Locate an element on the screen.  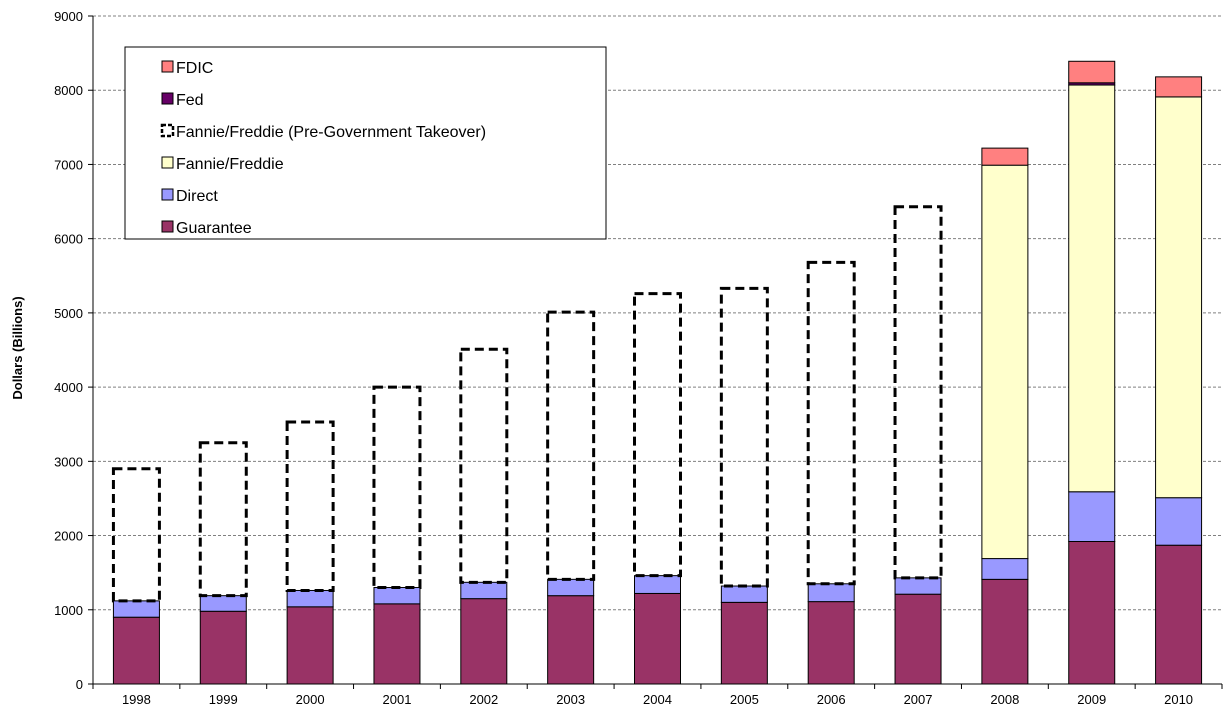
bar-guarantee-2001 is located at coordinates (397, 644).